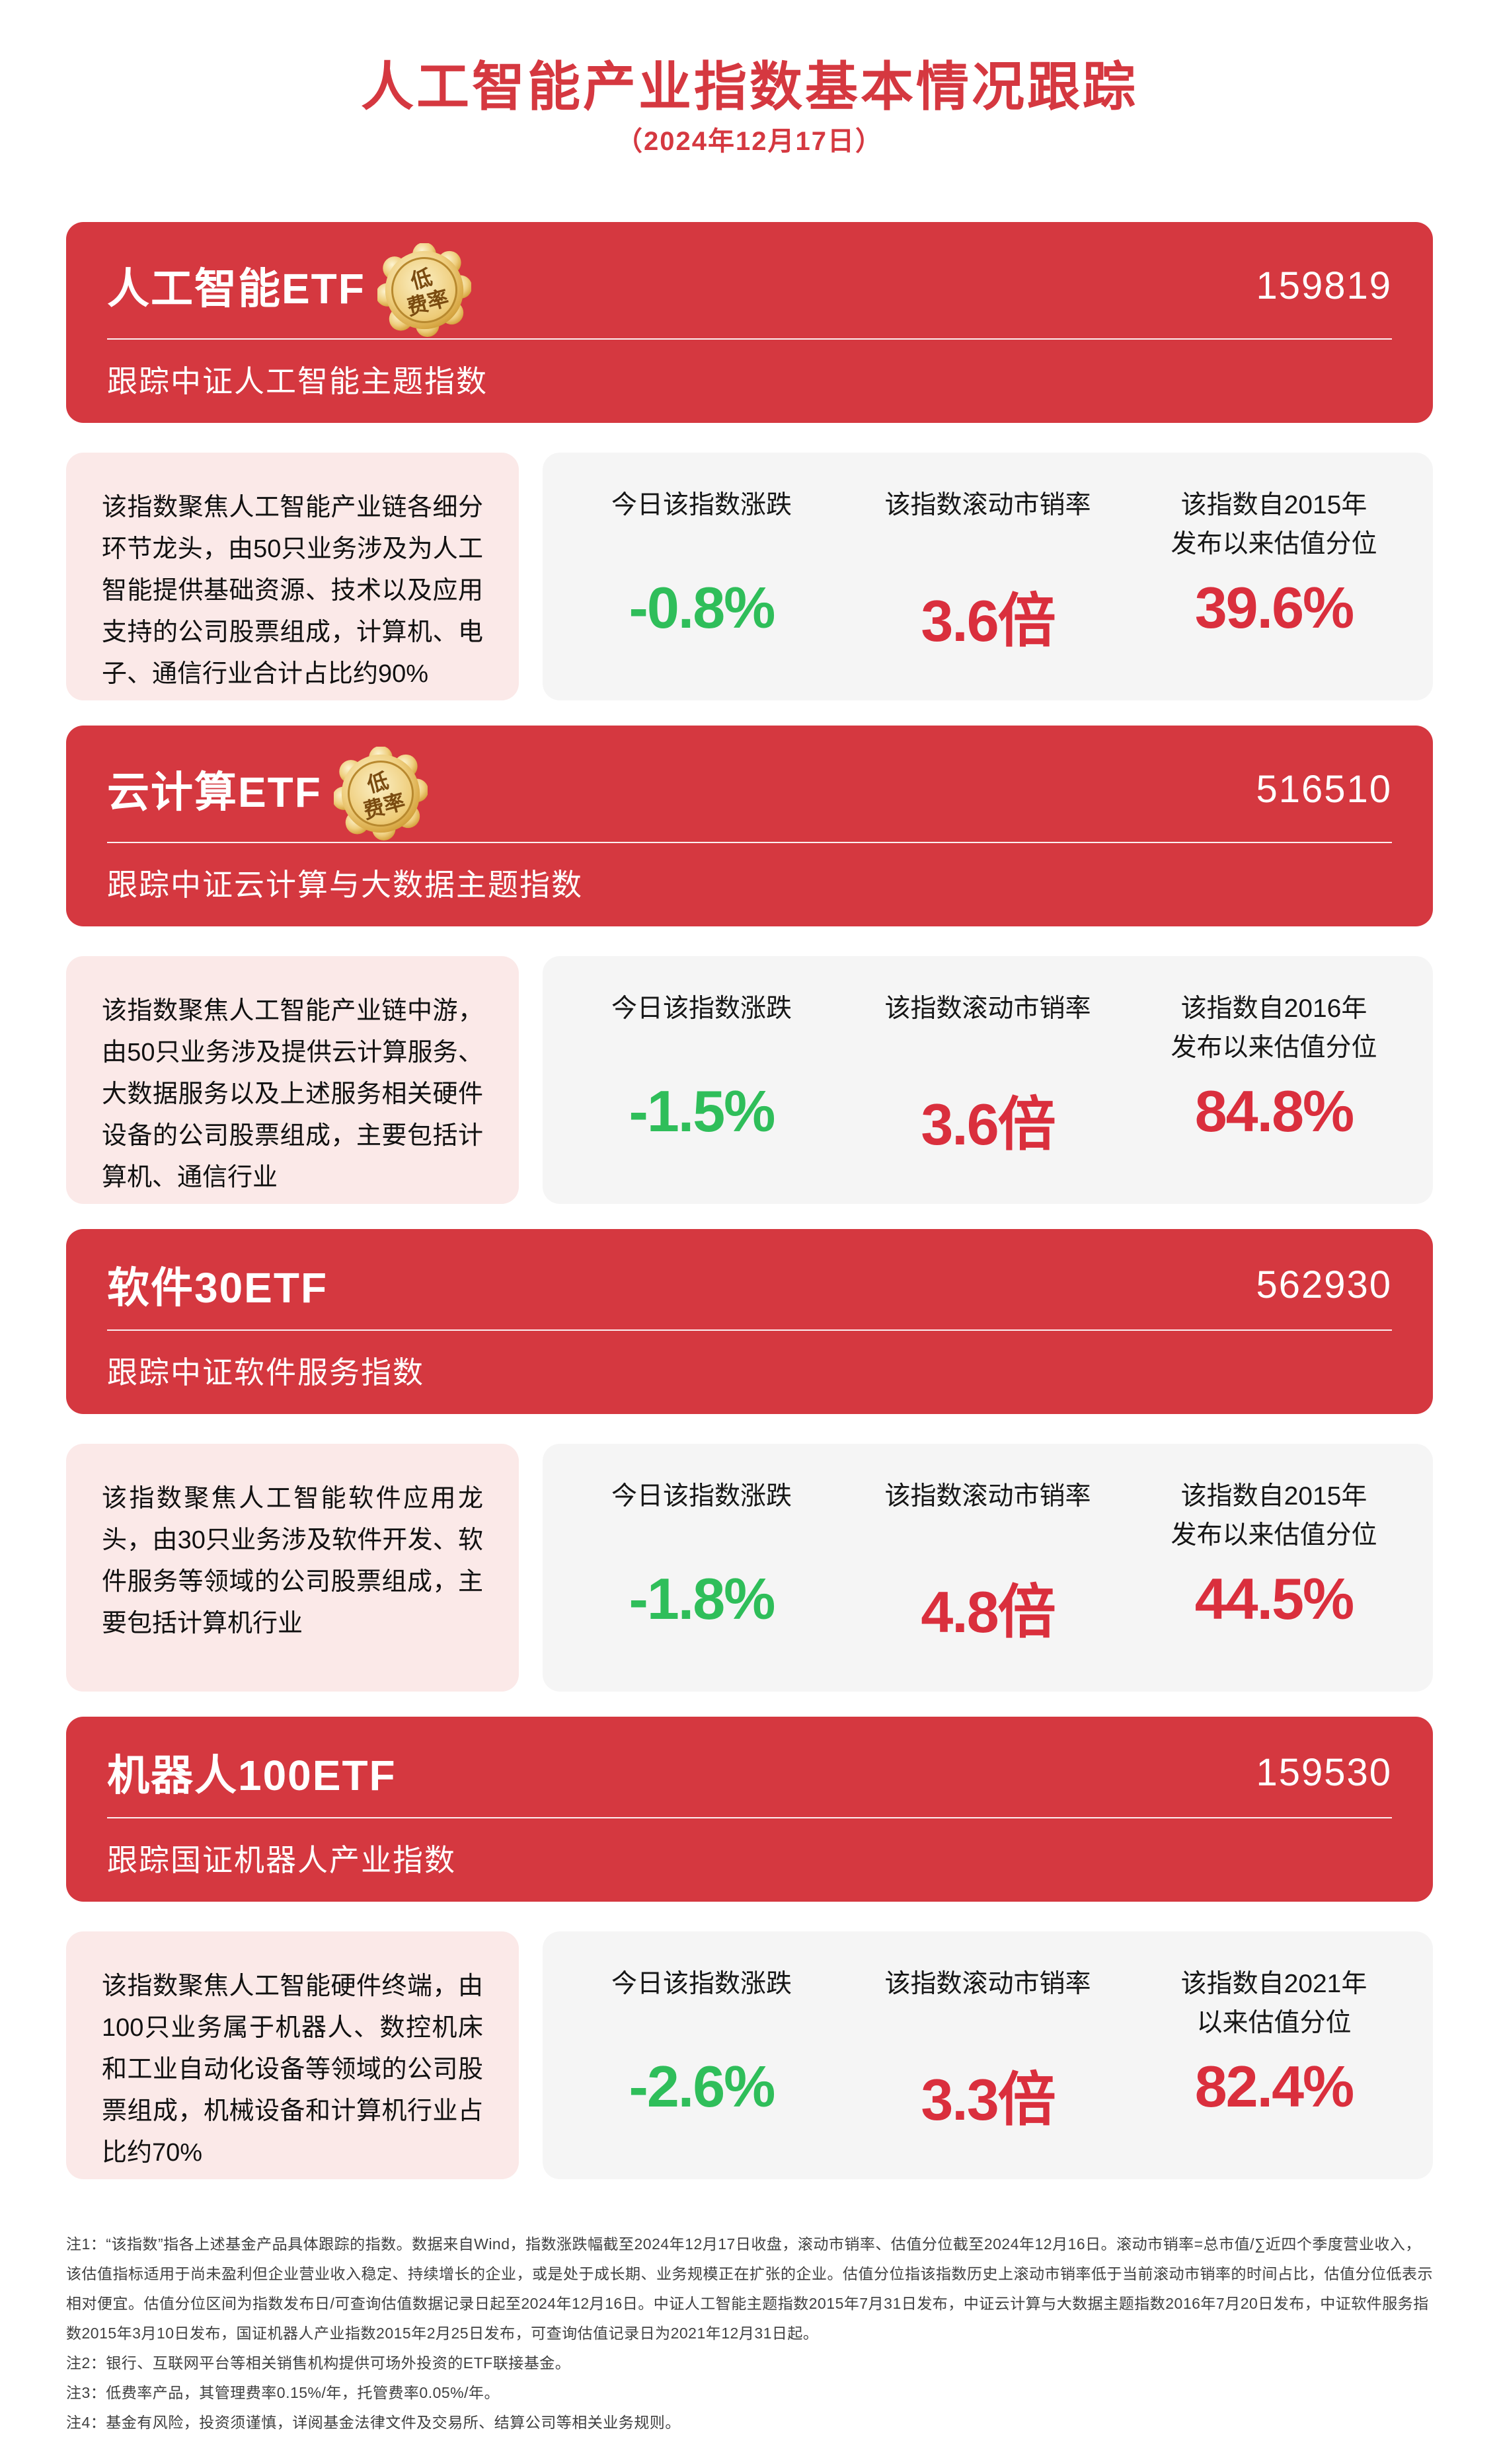 Image resolution: width=1499 pixels, height=2464 pixels. What do you see at coordinates (217, 1288) in the screenshot?
I see `etf-name: 软件30ETF` at bounding box center [217, 1288].